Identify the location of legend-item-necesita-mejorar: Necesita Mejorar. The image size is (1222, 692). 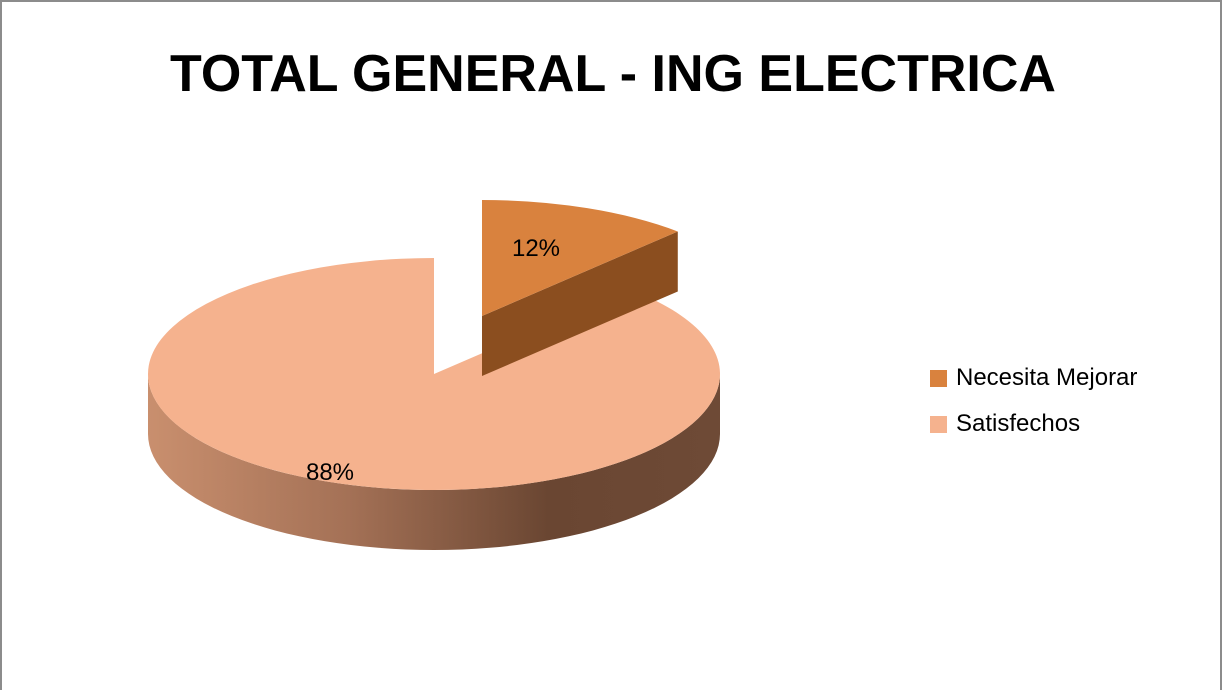
(1033, 378).